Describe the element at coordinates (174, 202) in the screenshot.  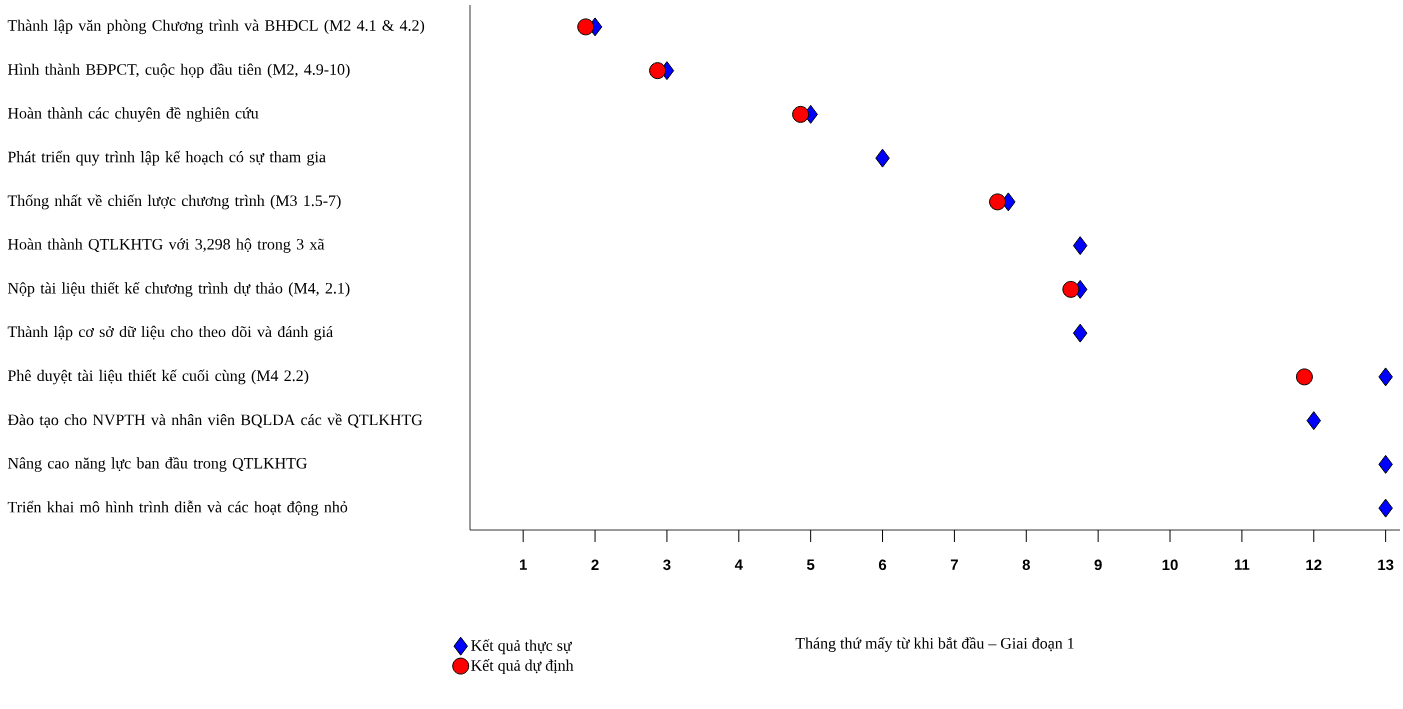
I see `y-tick-label: Thống nhất về chiến lược chương trình (M3 1.5-7)` at that location.